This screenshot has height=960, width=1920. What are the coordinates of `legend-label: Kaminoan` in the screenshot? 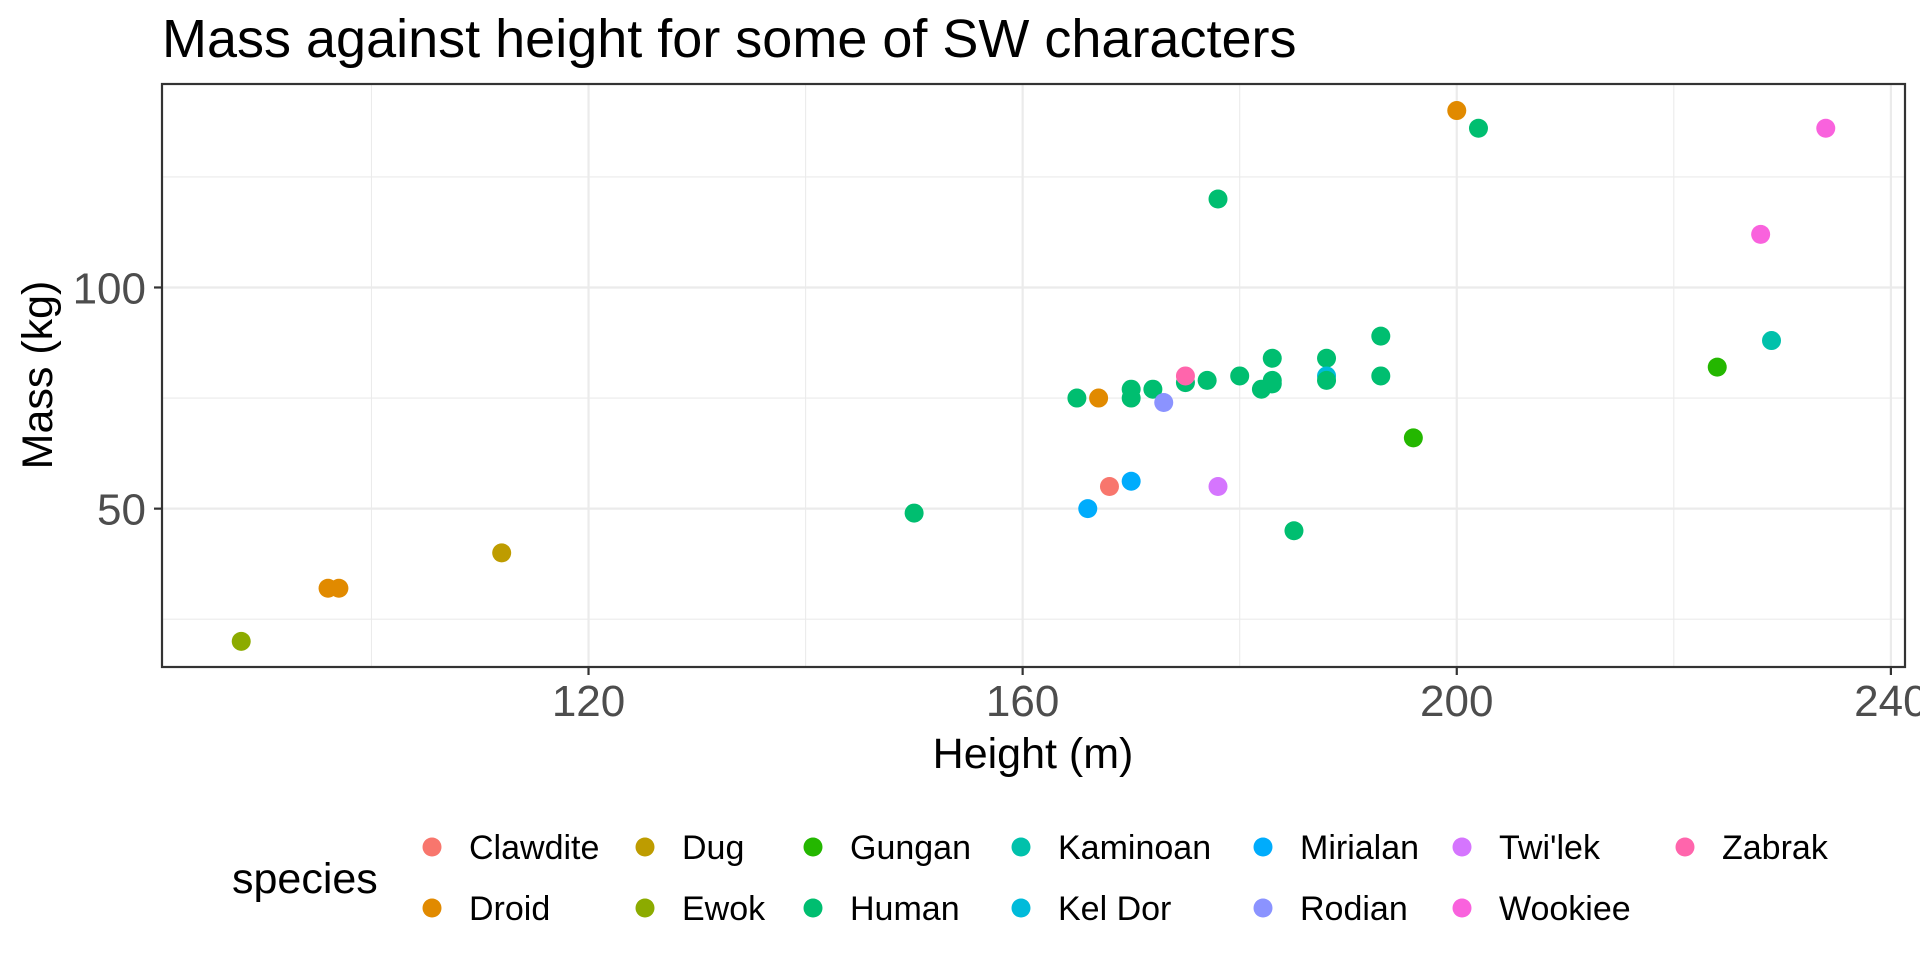 It's located at (1134, 848).